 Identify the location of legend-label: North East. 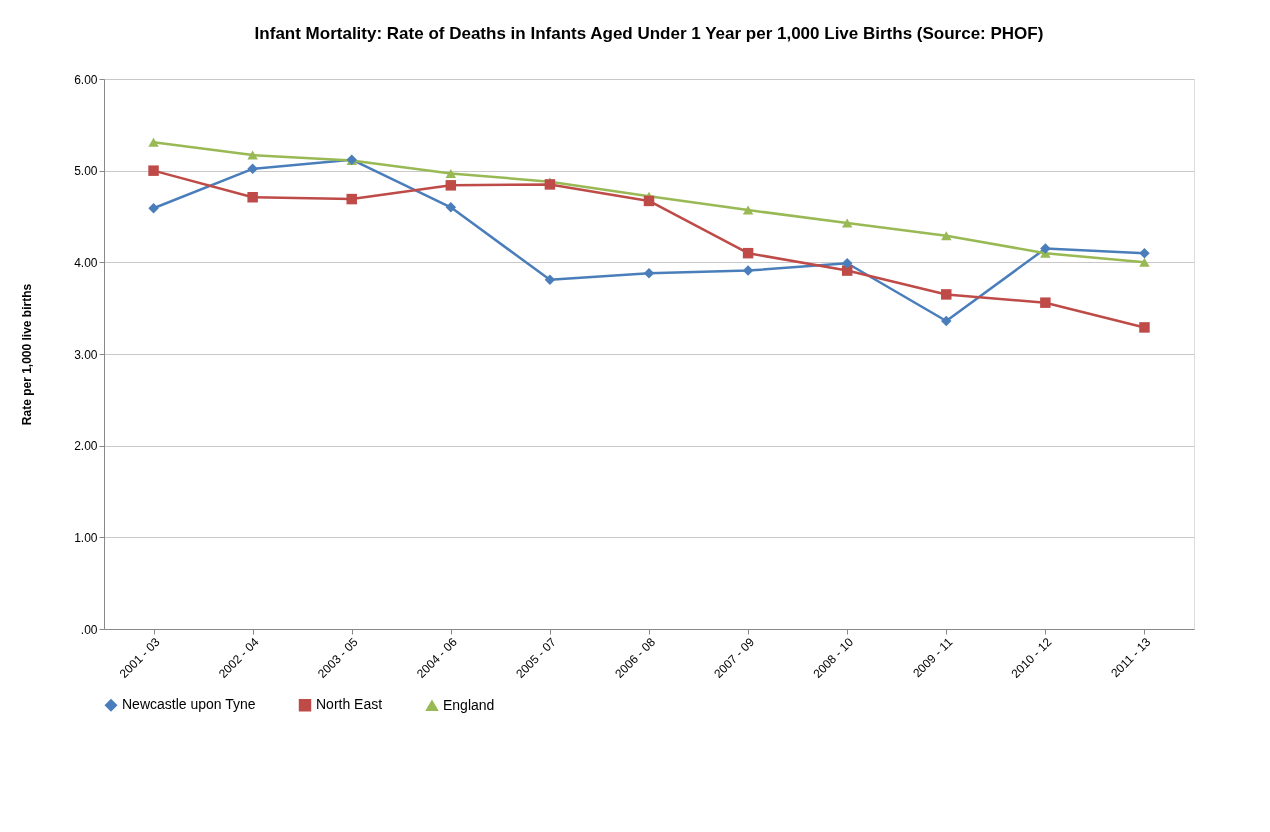
(349, 704).